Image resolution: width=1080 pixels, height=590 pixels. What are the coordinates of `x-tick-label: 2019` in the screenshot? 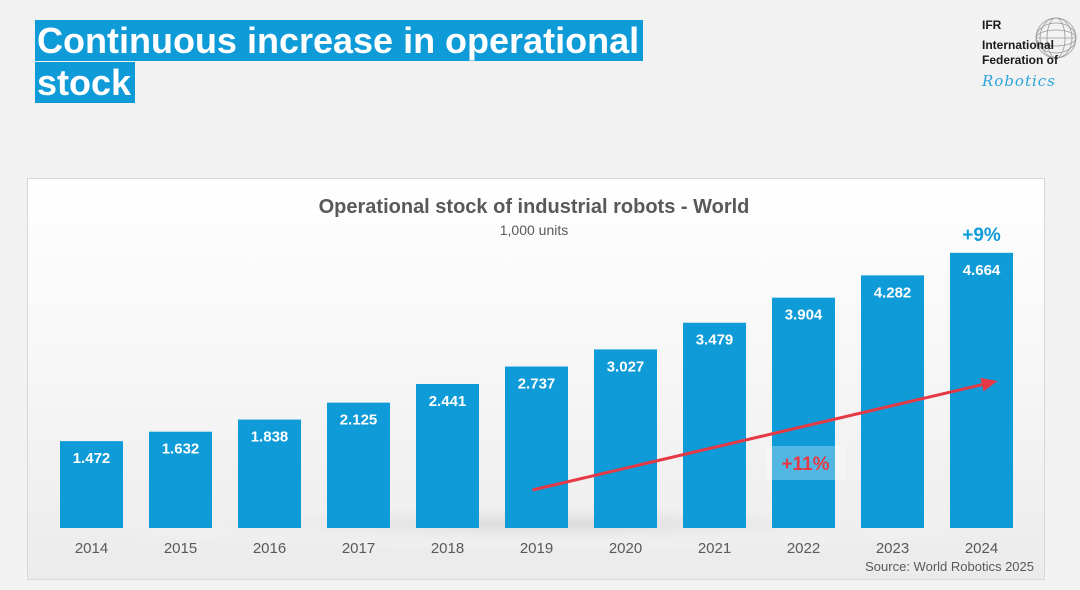 It's located at (536, 548).